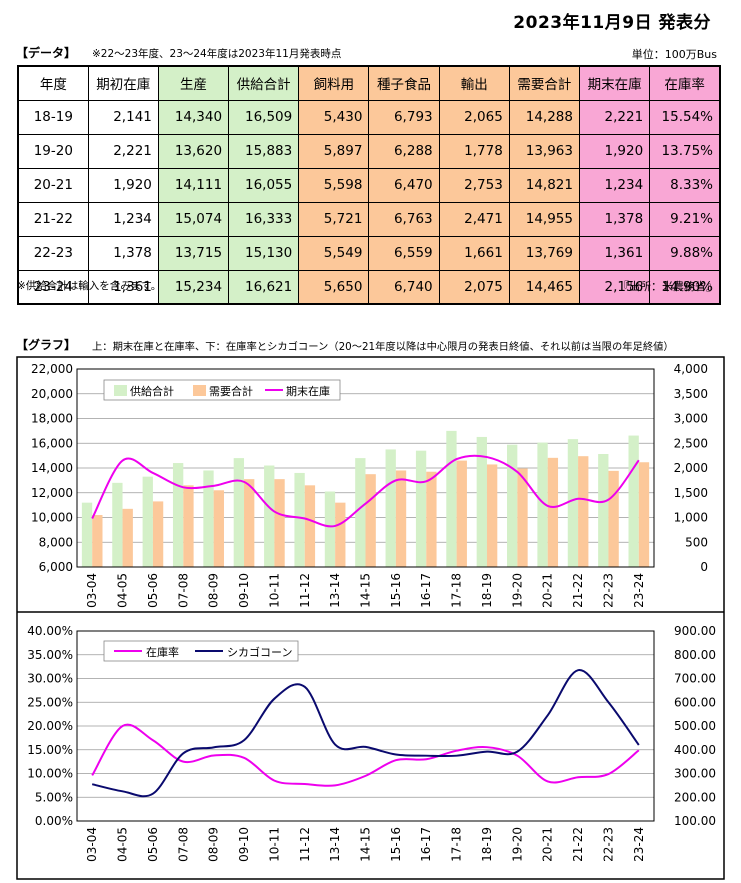 This screenshot has height=883, width=741. Describe the element at coordinates (334, 83) in the screenshot. I see `col-header-feed: 飼料用` at that location.